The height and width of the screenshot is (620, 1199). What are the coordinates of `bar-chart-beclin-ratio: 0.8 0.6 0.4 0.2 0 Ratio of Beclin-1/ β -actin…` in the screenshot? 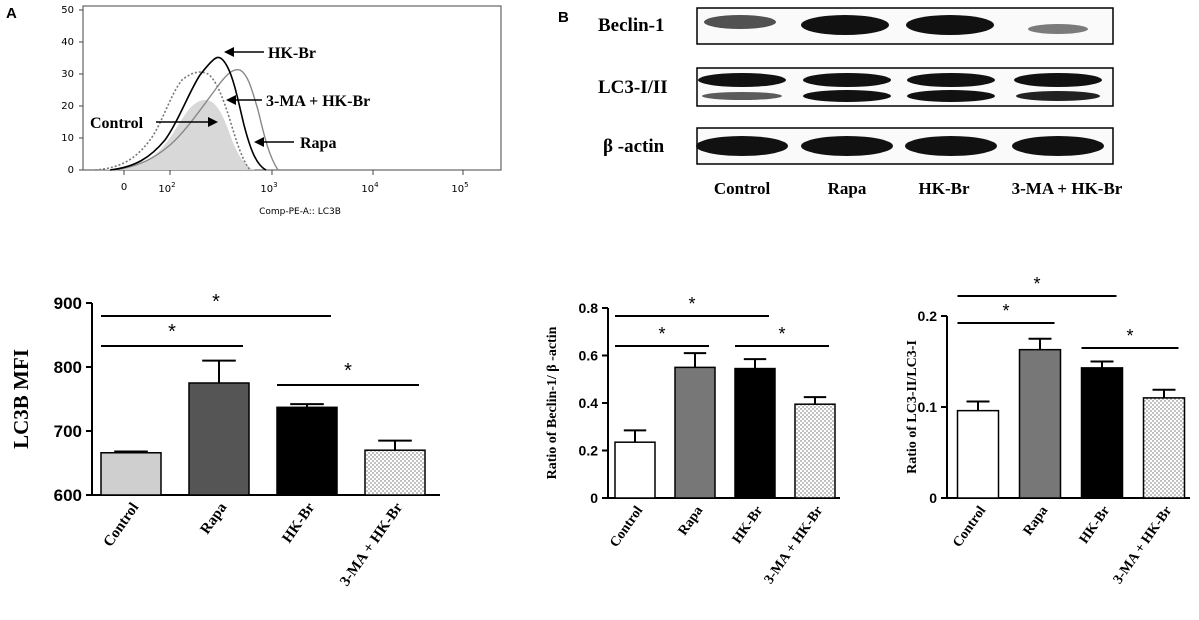 It's located at (692, 440).